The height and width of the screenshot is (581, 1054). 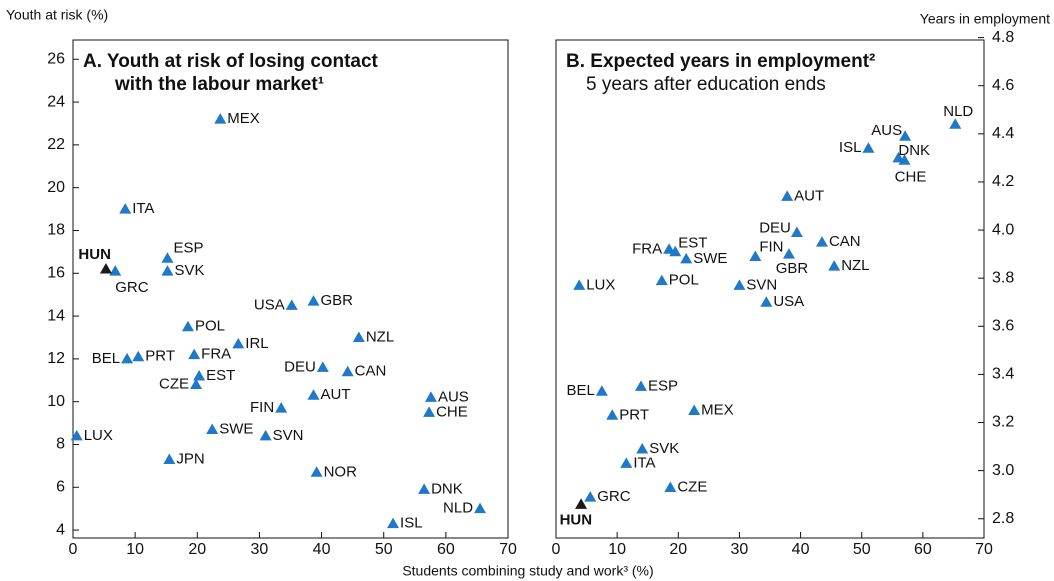 I want to click on y-axis-title-left: Youth at risk (%), so click(x=57, y=15).